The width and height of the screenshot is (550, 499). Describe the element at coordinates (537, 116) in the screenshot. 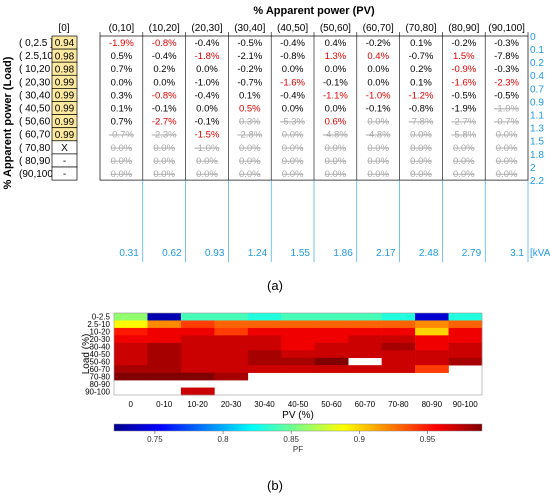

I see `right-axis-label: 1.1` at that location.